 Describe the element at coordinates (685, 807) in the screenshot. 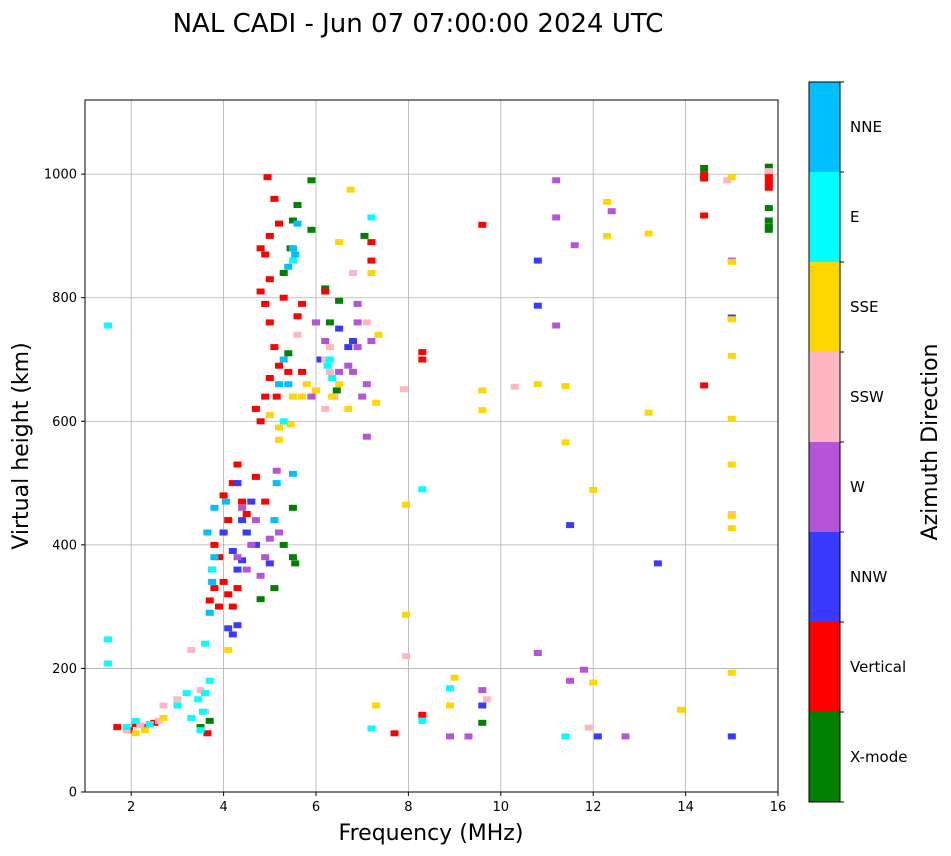

I see `x-tick-label: 14` at that location.